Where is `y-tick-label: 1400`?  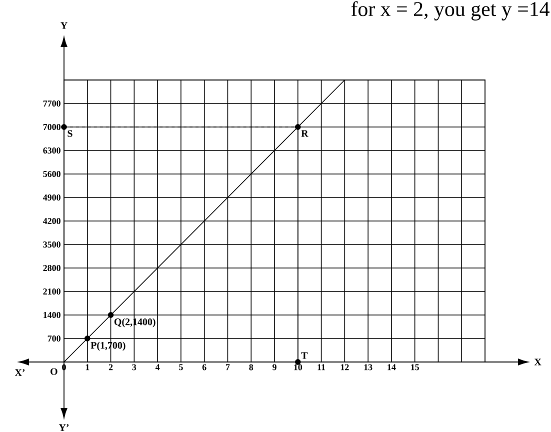
y-tick-label: 1400 is located at coordinates (52, 315).